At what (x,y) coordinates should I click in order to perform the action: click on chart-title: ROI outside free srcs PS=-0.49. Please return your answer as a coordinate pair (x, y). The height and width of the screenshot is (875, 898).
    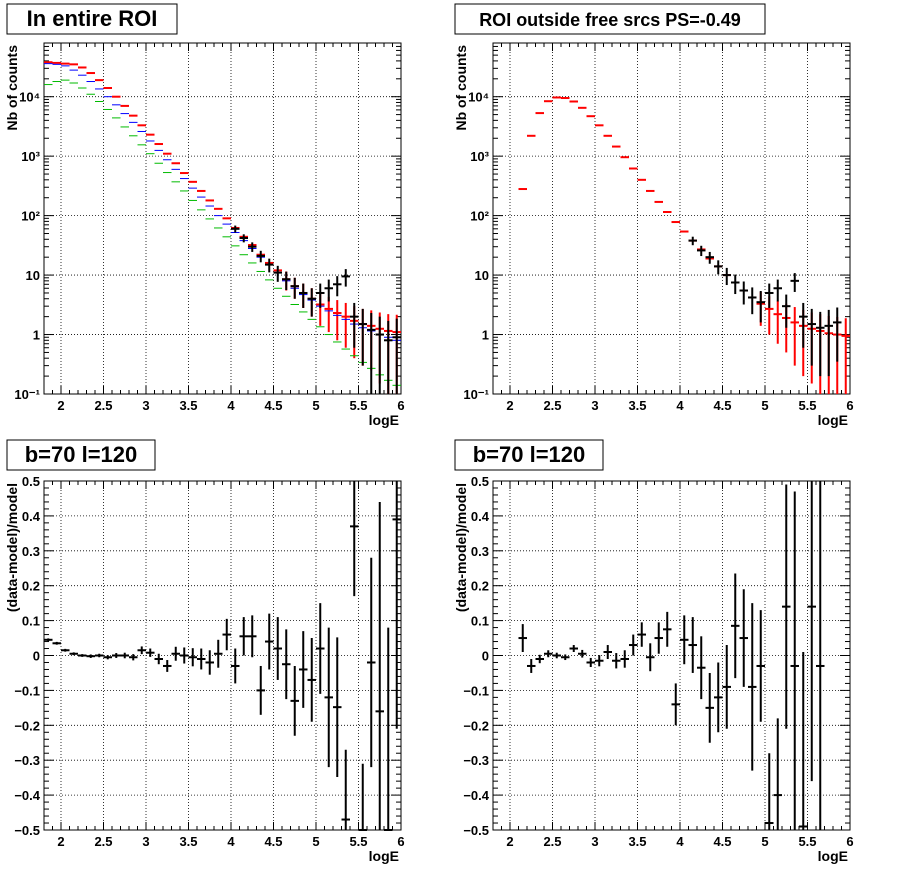
    Looking at the image, I should click on (610, 20).